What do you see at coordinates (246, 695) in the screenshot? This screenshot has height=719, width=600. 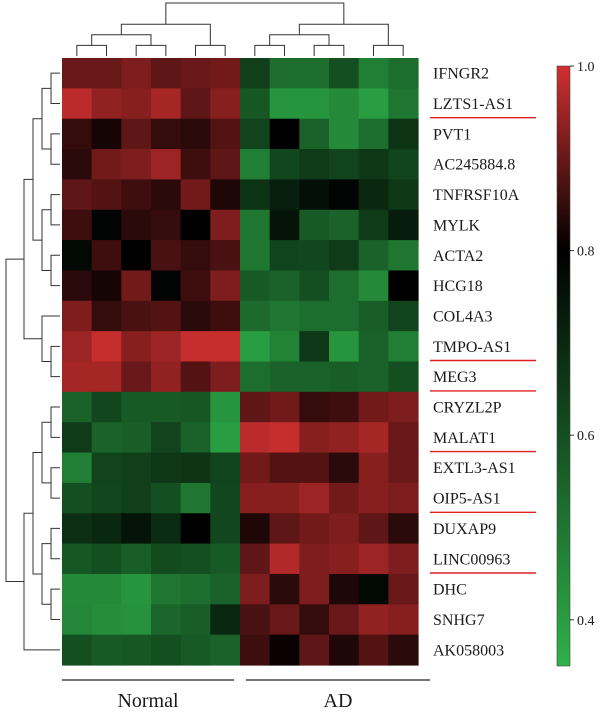 I see `group-axis: Normal AD` at bounding box center [246, 695].